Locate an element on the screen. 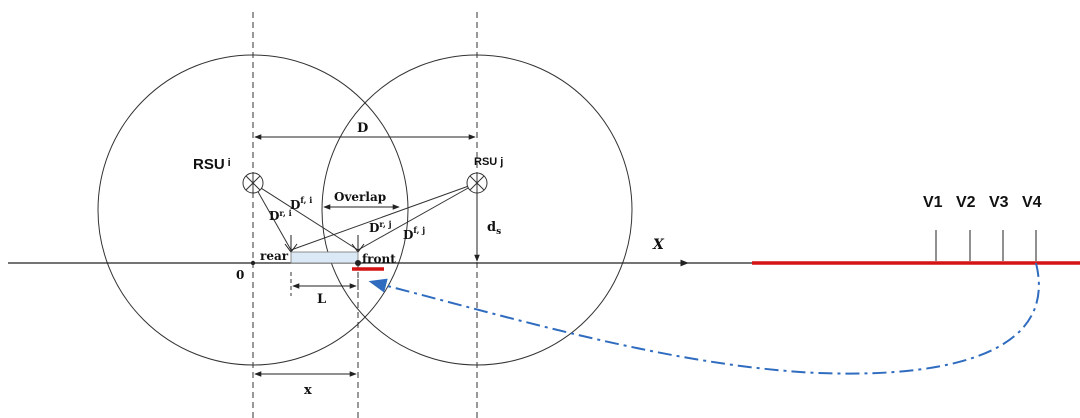 The image size is (1080, 418). label-v4: V4 is located at coordinates (1032, 202).